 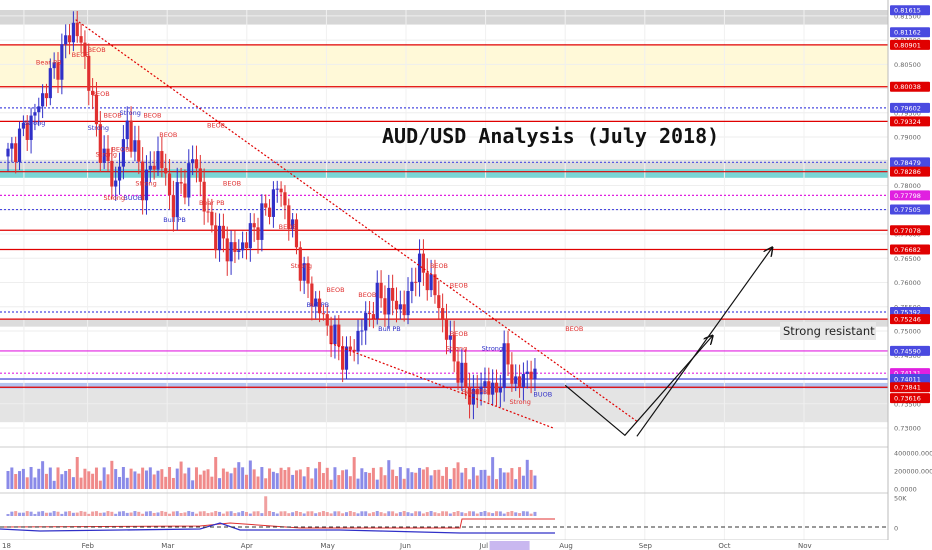 What do you see at coordinates (900, 499) in the screenshot?
I see `osc-tick-0: 50K` at bounding box center [900, 499].